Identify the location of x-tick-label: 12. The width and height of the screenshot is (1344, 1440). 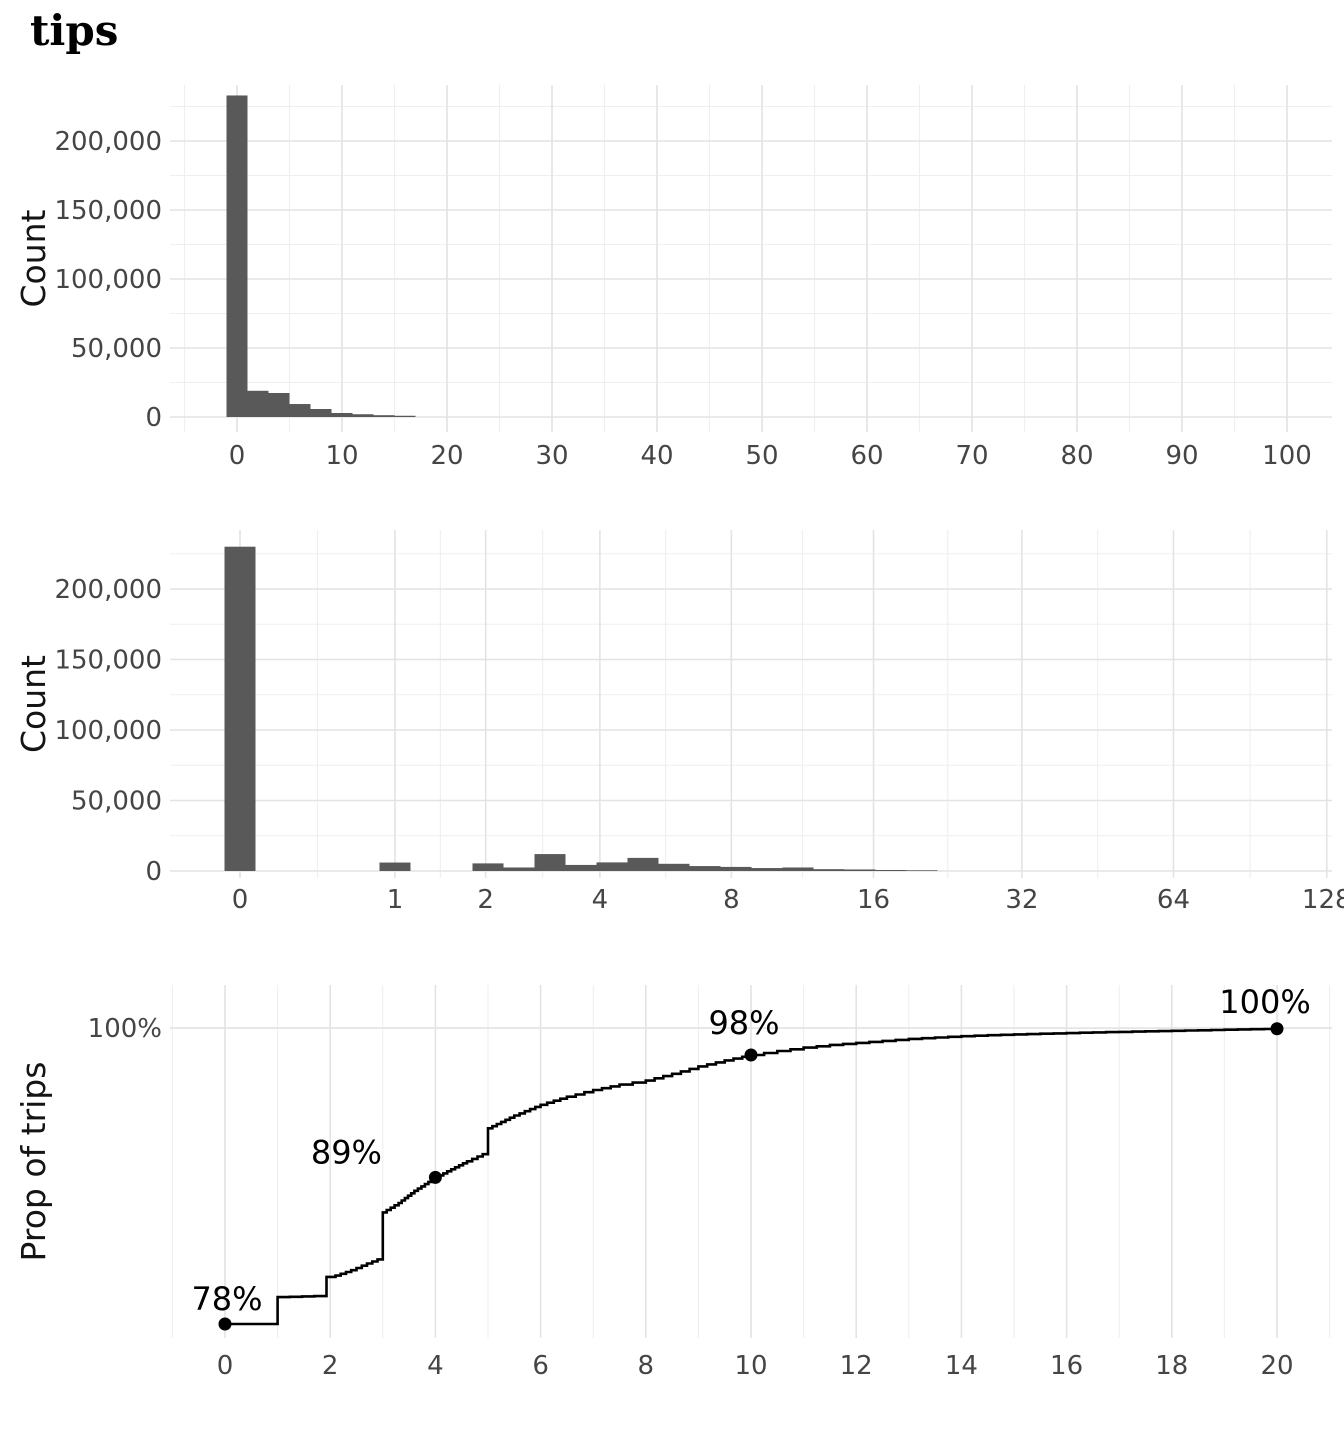
(856, 1366).